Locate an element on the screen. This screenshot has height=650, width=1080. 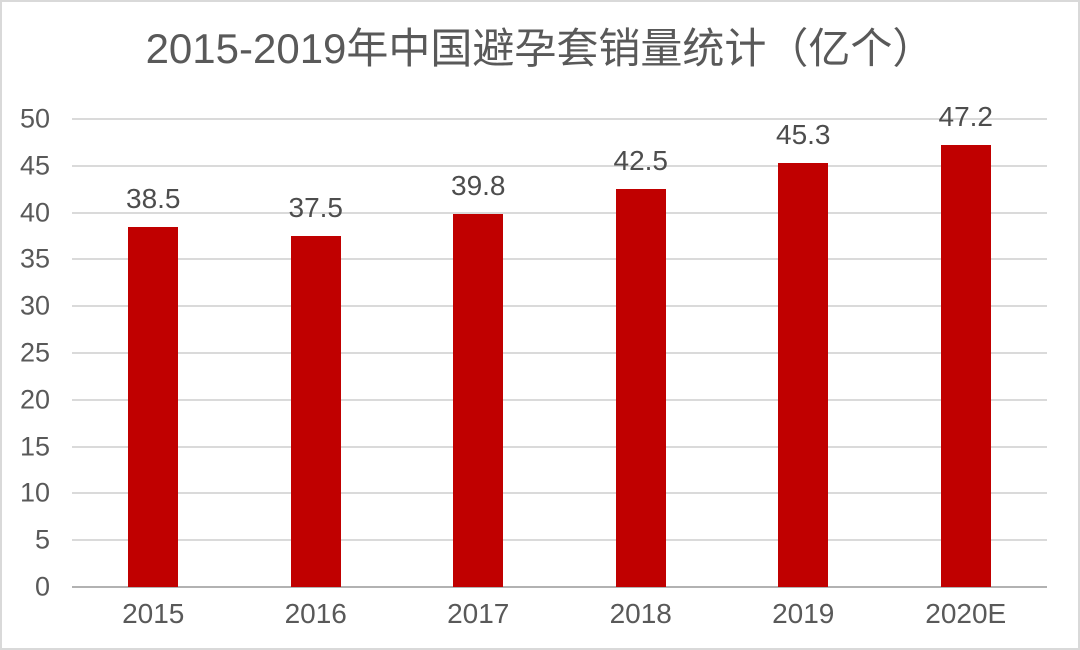
bar-2018 is located at coordinates (640, 388).